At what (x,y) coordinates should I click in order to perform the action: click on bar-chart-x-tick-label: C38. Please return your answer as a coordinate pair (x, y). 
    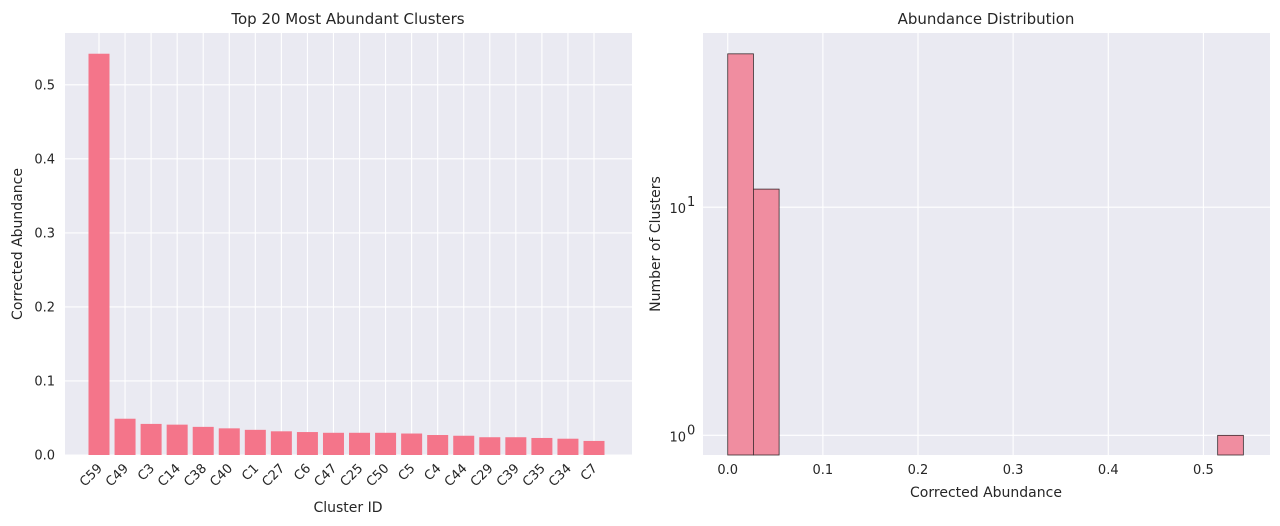
    Looking at the image, I should click on (195, 475).